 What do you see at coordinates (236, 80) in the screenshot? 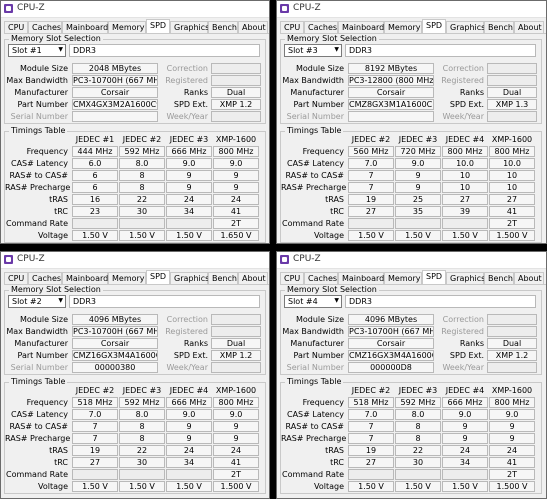
I see `registered-value` at bounding box center [236, 80].